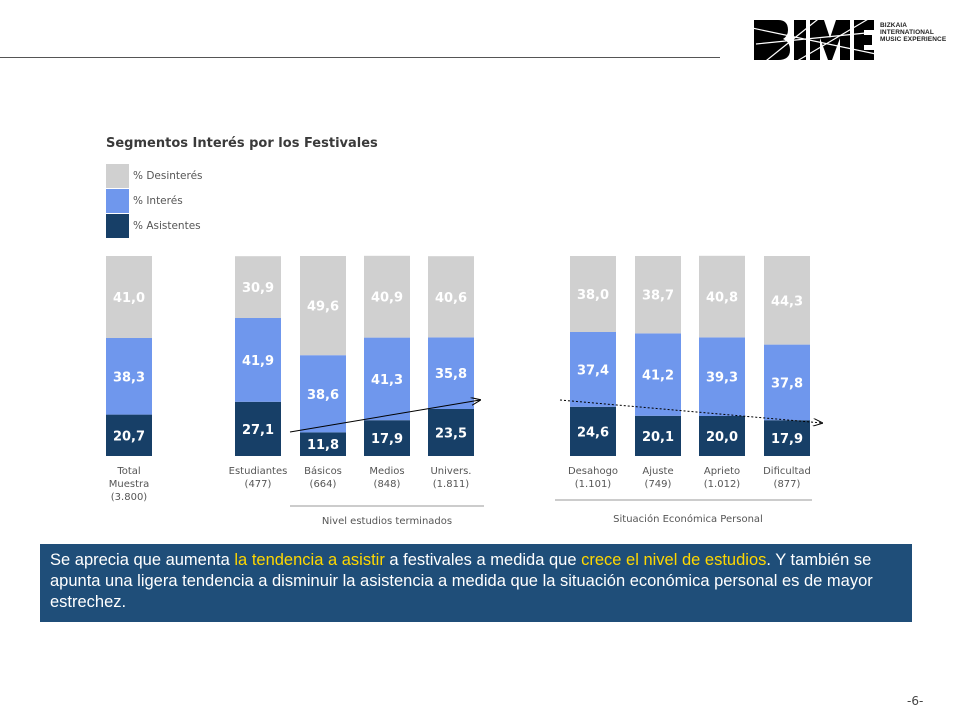 The image size is (960, 720). Describe the element at coordinates (450, 471) in the screenshot. I see `category-label: Univers.` at that location.